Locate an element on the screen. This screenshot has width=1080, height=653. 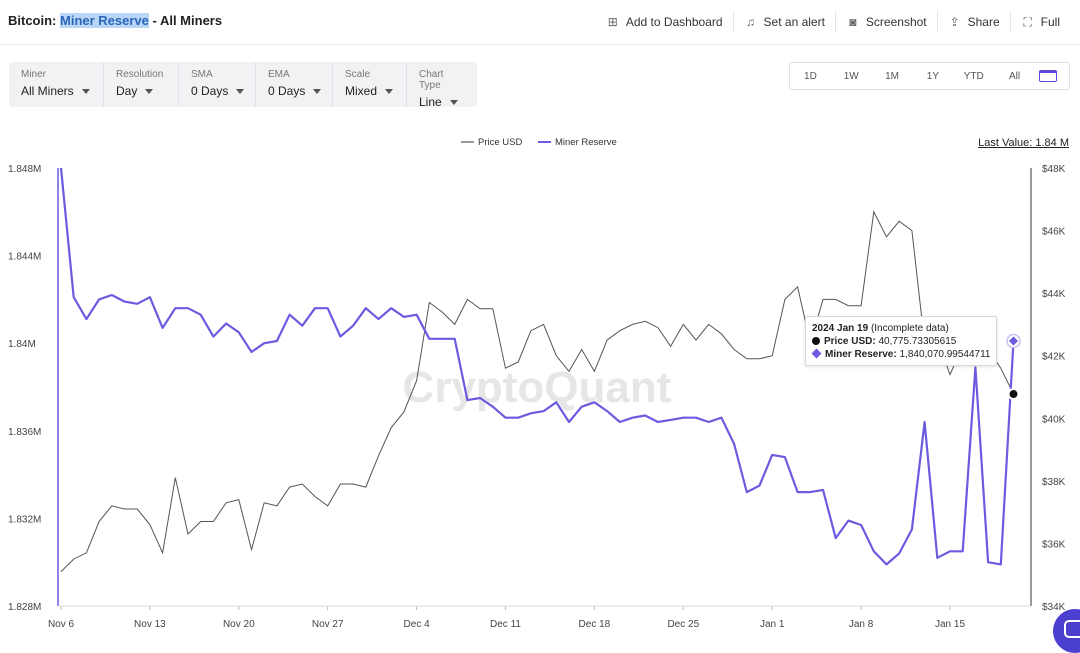
hover-markers is located at coordinates (1013, 367).